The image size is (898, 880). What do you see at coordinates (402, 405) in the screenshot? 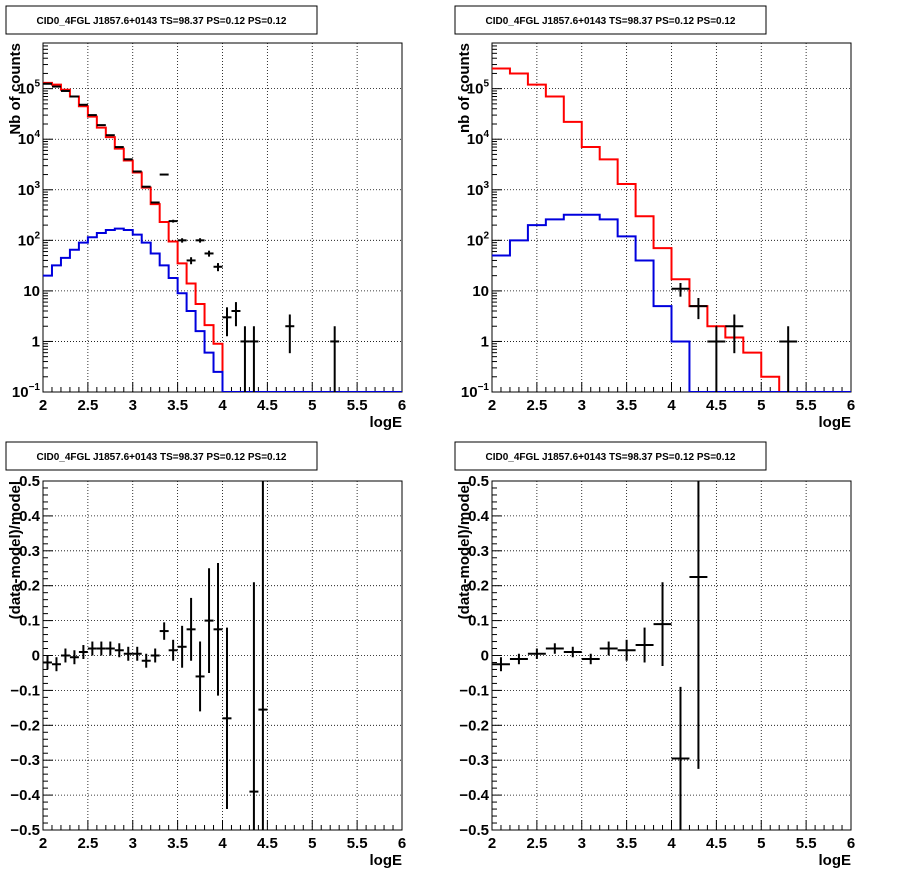
I see `chart-1-xtick-label-8: 6` at bounding box center [402, 405].